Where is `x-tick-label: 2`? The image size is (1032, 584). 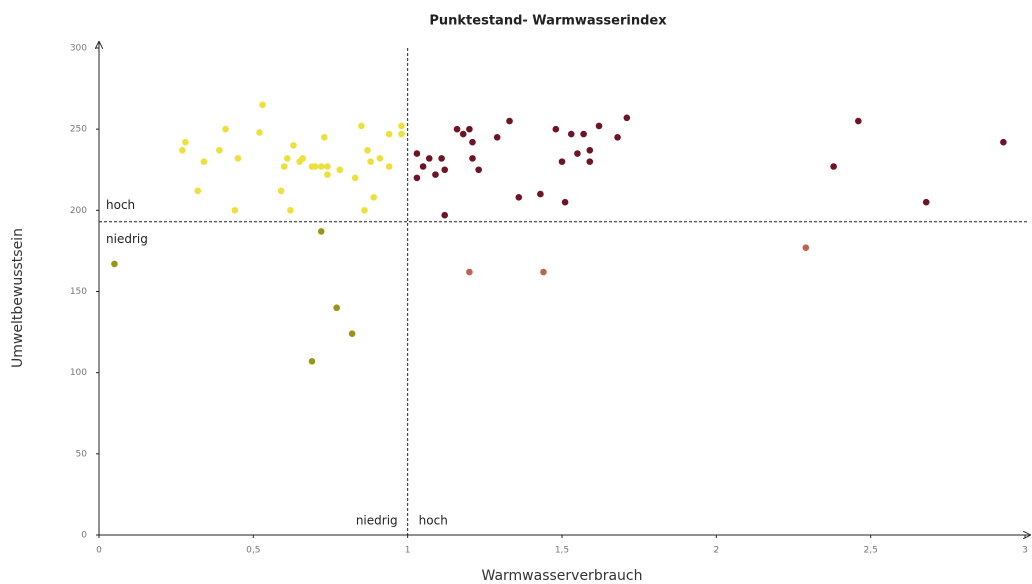
x-tick-label: 2 is located at coordinates (716, 551).